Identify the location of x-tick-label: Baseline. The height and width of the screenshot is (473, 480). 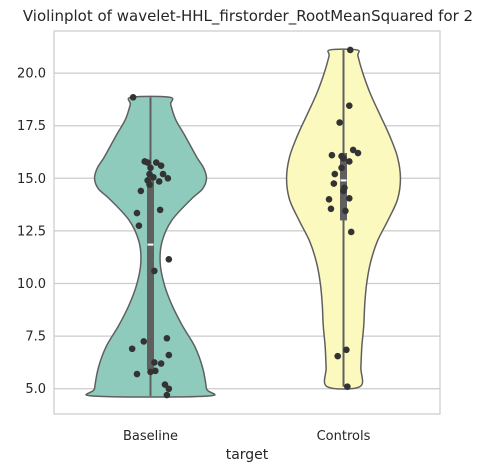
(150, 436).